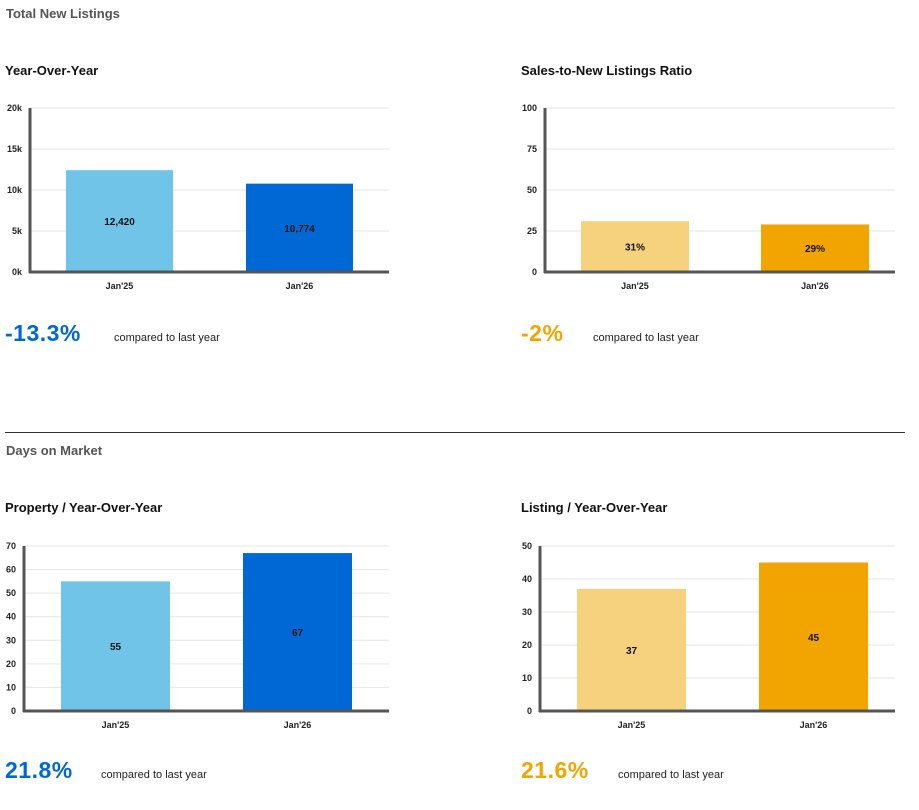 Image resolution: width=919 pixels, height=810 pixels. What do you see at coordinates (15, 149) in the screenshot?
I see `y-tick-label: 15k` at bounding box center [15, 149].